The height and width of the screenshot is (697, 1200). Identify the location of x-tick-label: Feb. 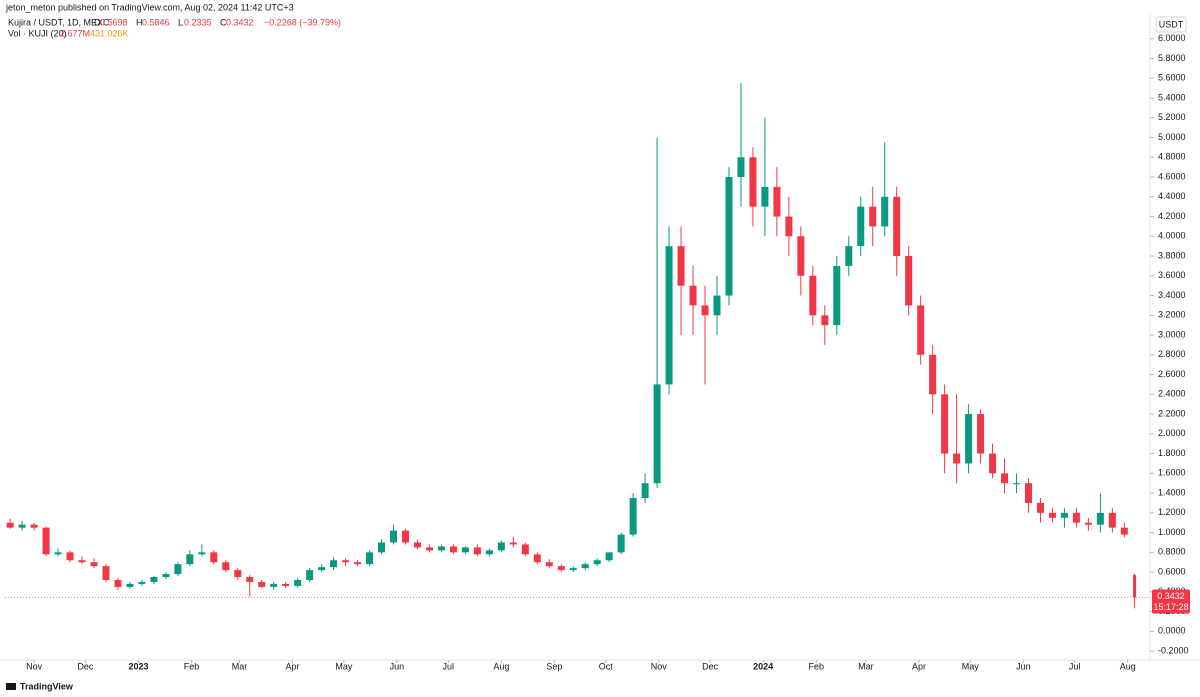
(816, 666).